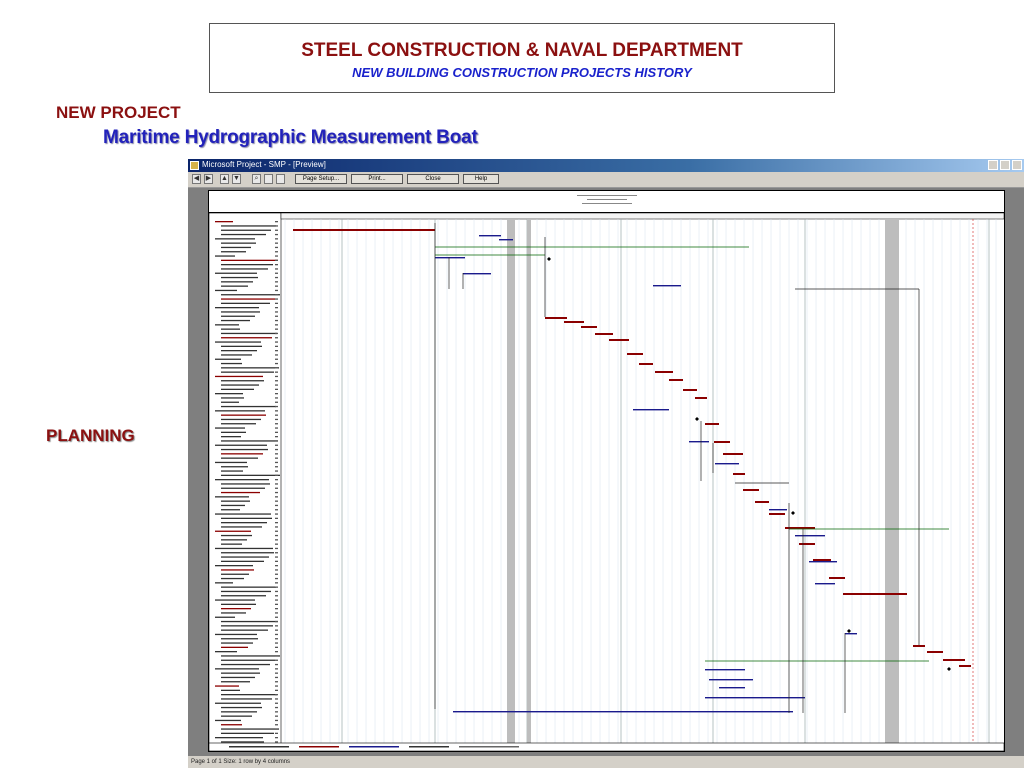 Image resolution: width=1024 pixels, height=768 pixels. Describe the element at coordinates (208, 179) in the screenshot. I see `next-page-icon: ▶` at that location.